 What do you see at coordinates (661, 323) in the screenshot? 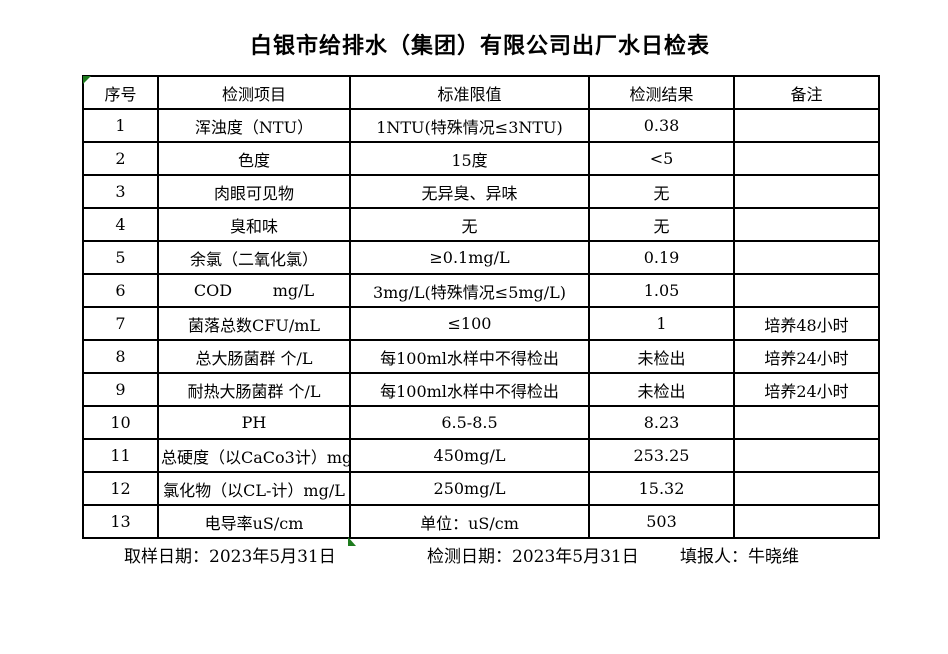
I see `cell-result: 1` at bounding box center [661, 323].